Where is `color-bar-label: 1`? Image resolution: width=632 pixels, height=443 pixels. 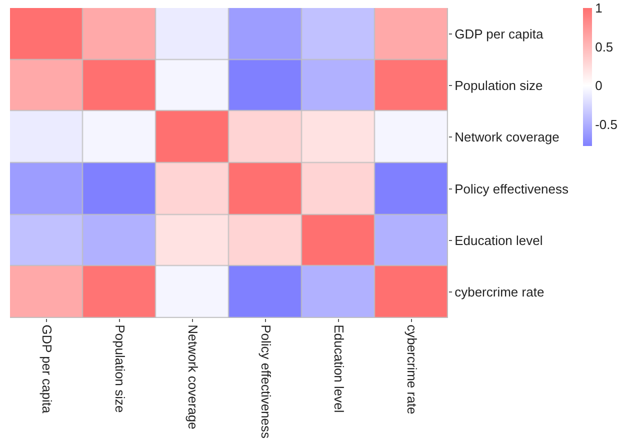
color-bar-label: 1 is located at coordinates (598, 8).